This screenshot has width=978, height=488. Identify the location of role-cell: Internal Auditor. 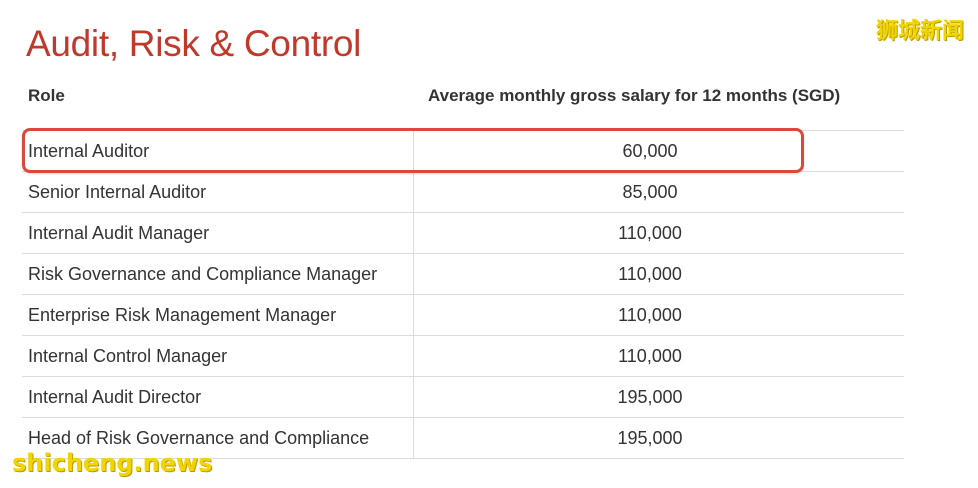
(218, 151).